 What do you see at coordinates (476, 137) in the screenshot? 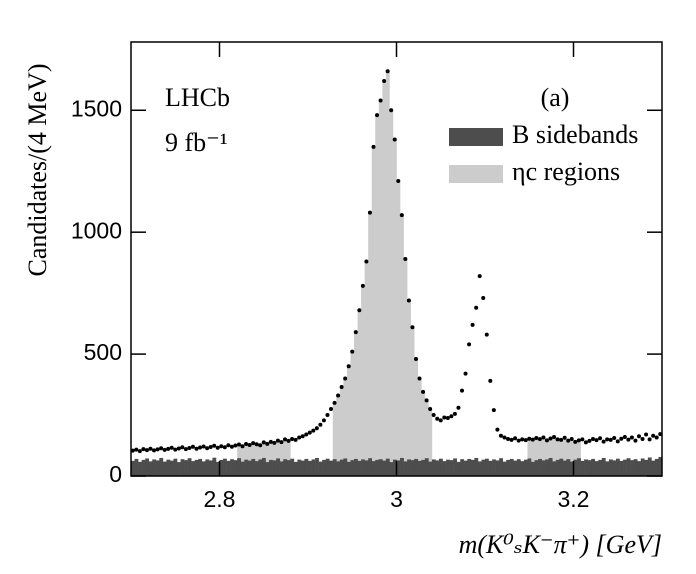
I see `legend-swatch` at bounding box center [476, 137].